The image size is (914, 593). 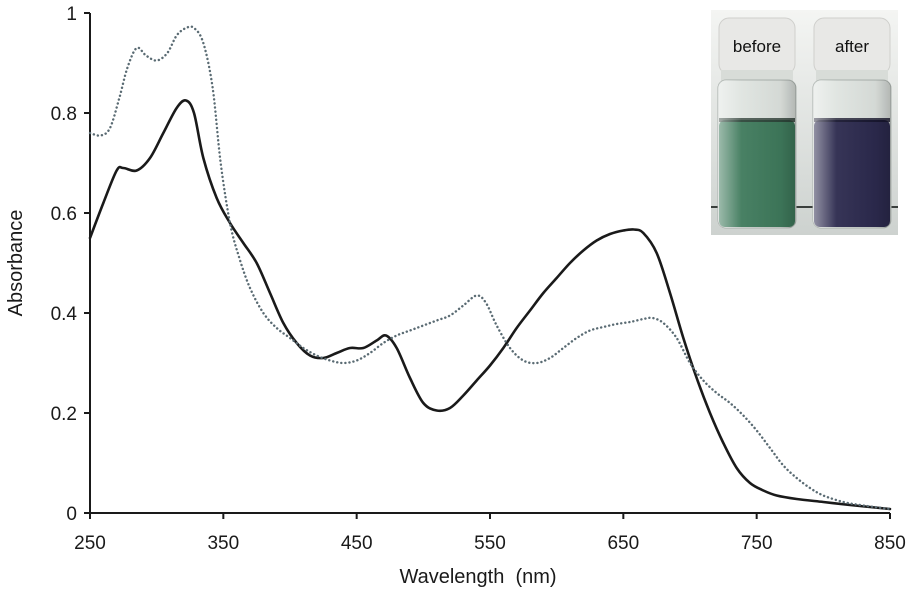 I want to click on y-tick-label: 1, so click(x=71, y=14).